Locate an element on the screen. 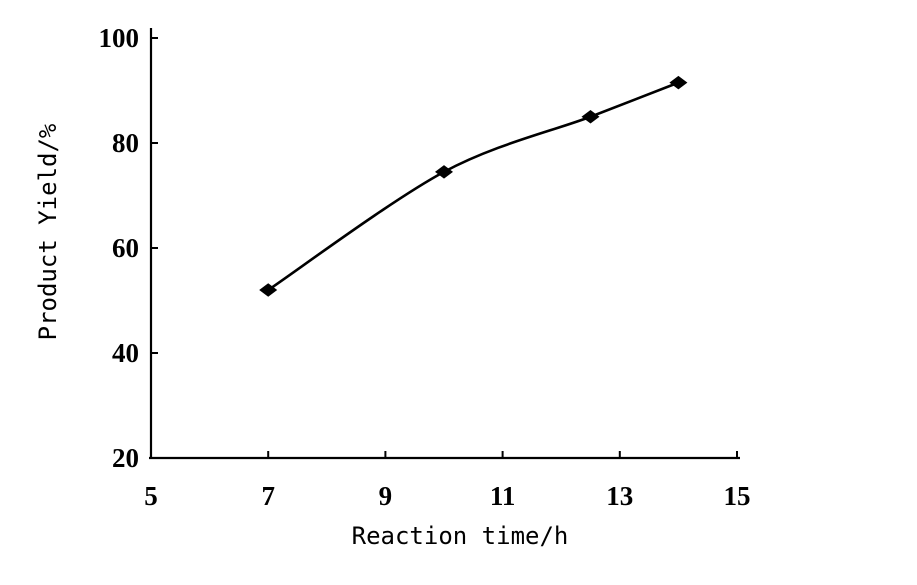 This screenshot has width=917, height=585. x-ticks: 5 7 9 11 13 15 is located at coordinates (447, 481).